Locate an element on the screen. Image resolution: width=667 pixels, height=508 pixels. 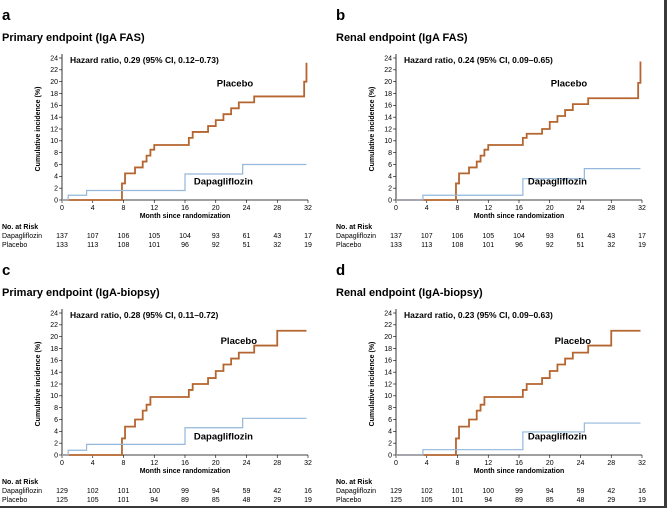
risk-cell: 108 is located at coordinates (458, 245).